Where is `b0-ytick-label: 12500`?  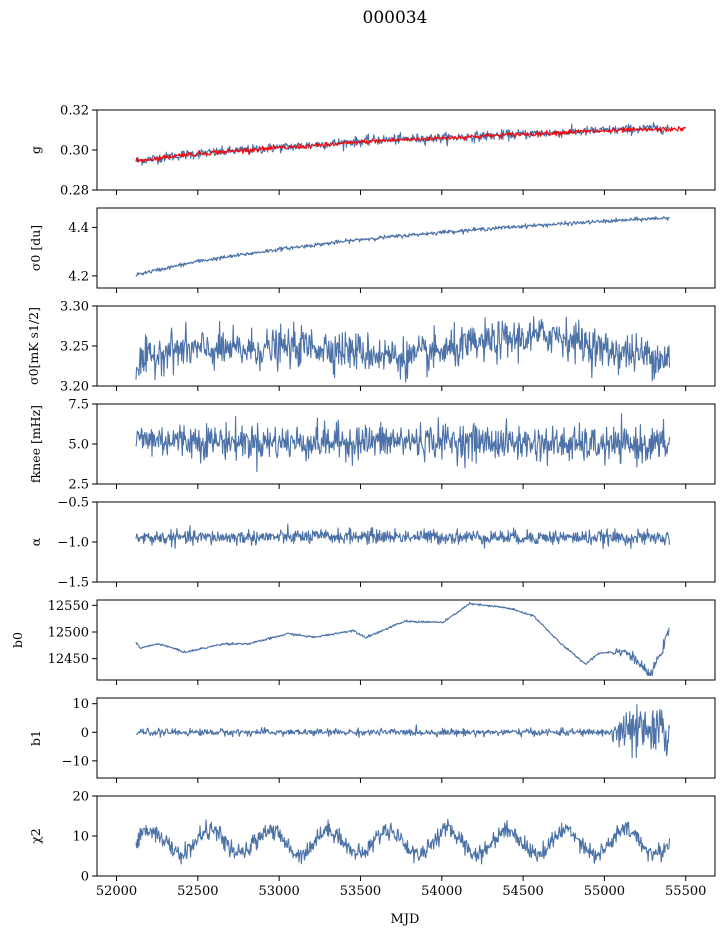
b0-ytick-label: 12500 is located at coordinates (68, 633).